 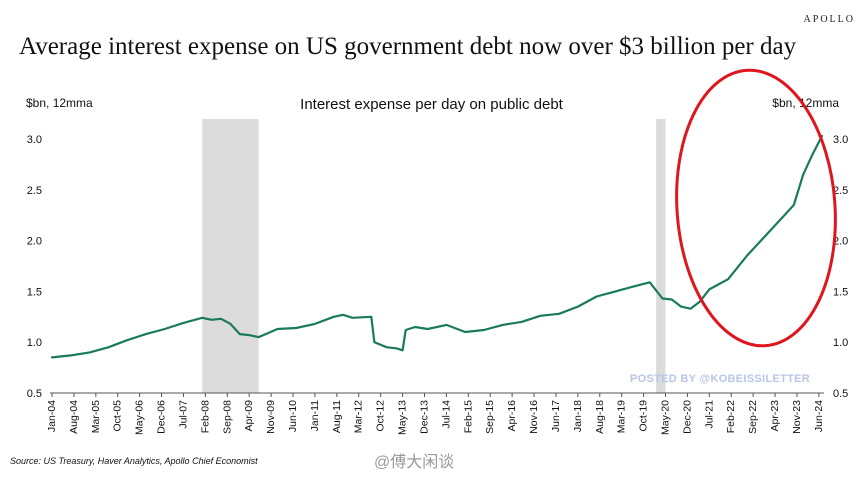 I want to click on x-tick-label: Feb-08, so click(x=205, y=416).